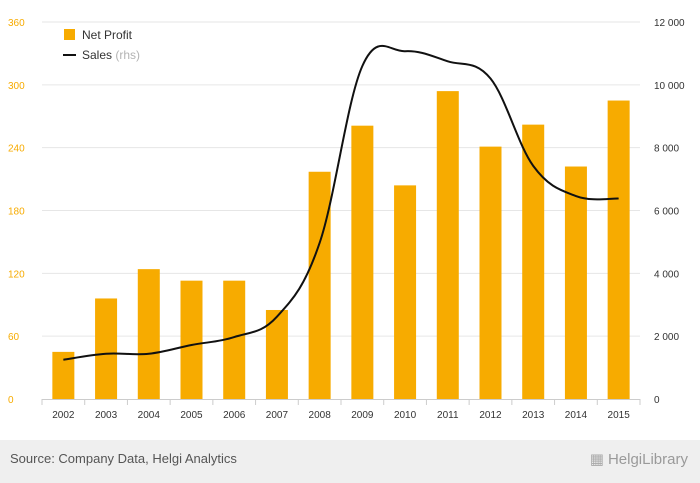 This screenshot has height=483, width=700. Describe the element at coordinates (126, 55) in the screenshot. I see `legend-label-sales-rhs: (rhs)` at that location.